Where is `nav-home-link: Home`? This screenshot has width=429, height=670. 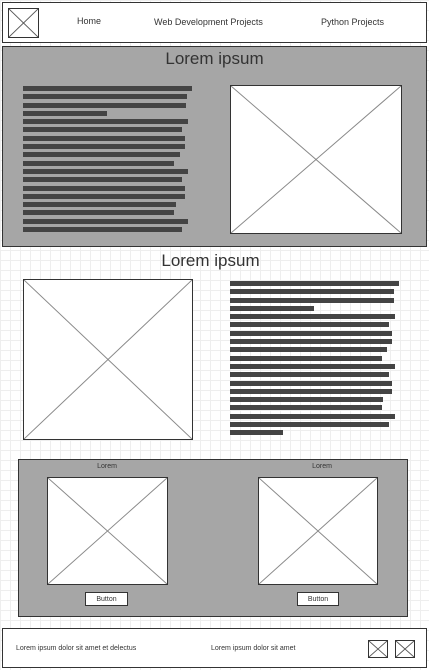
nav-home-link: Home is located at coordinates (89, 21).